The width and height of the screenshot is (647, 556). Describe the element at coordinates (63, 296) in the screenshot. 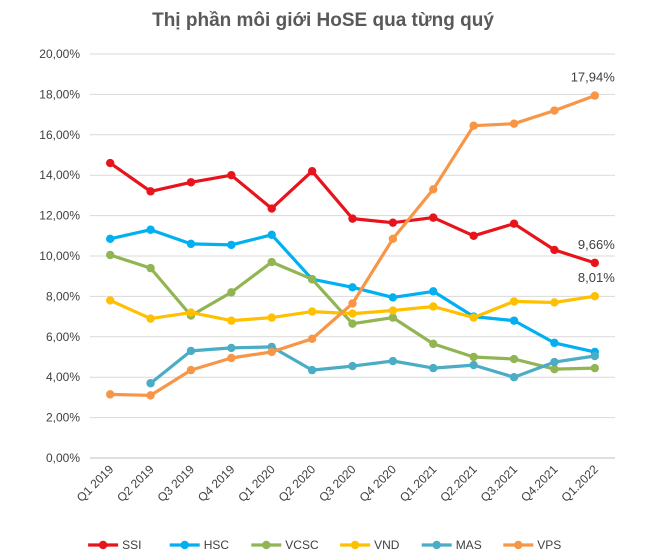

I see `y-tick-label: 8,00%` at that location.